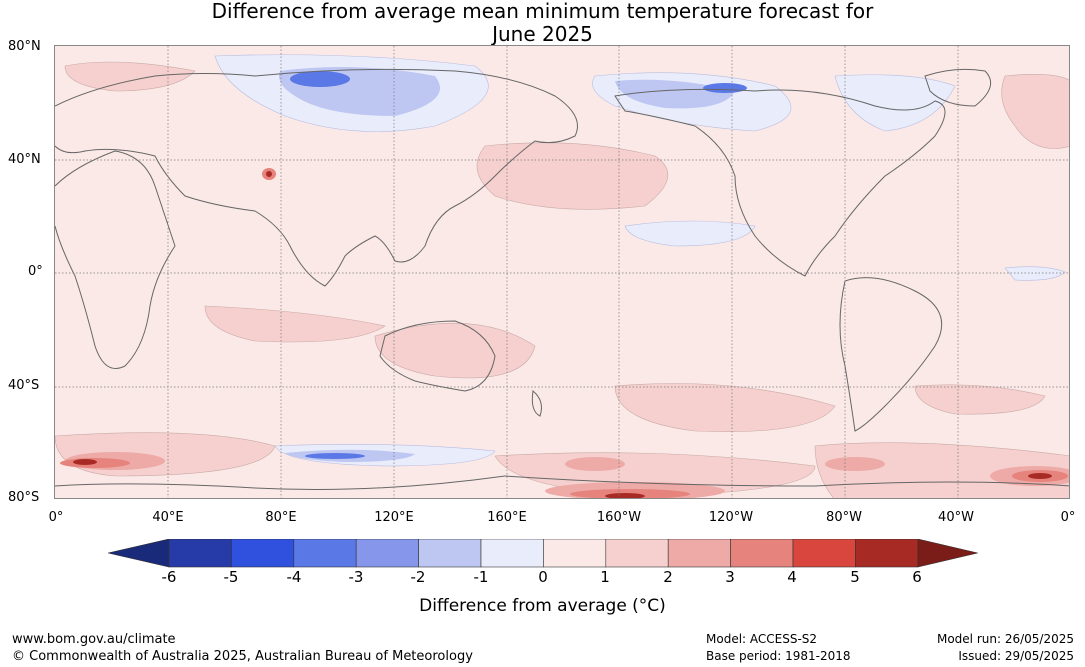  What do you see at coordinates (394, 517) in the screenshot?
I see `lon-label: 120°E` at bounding box center [394, 517].